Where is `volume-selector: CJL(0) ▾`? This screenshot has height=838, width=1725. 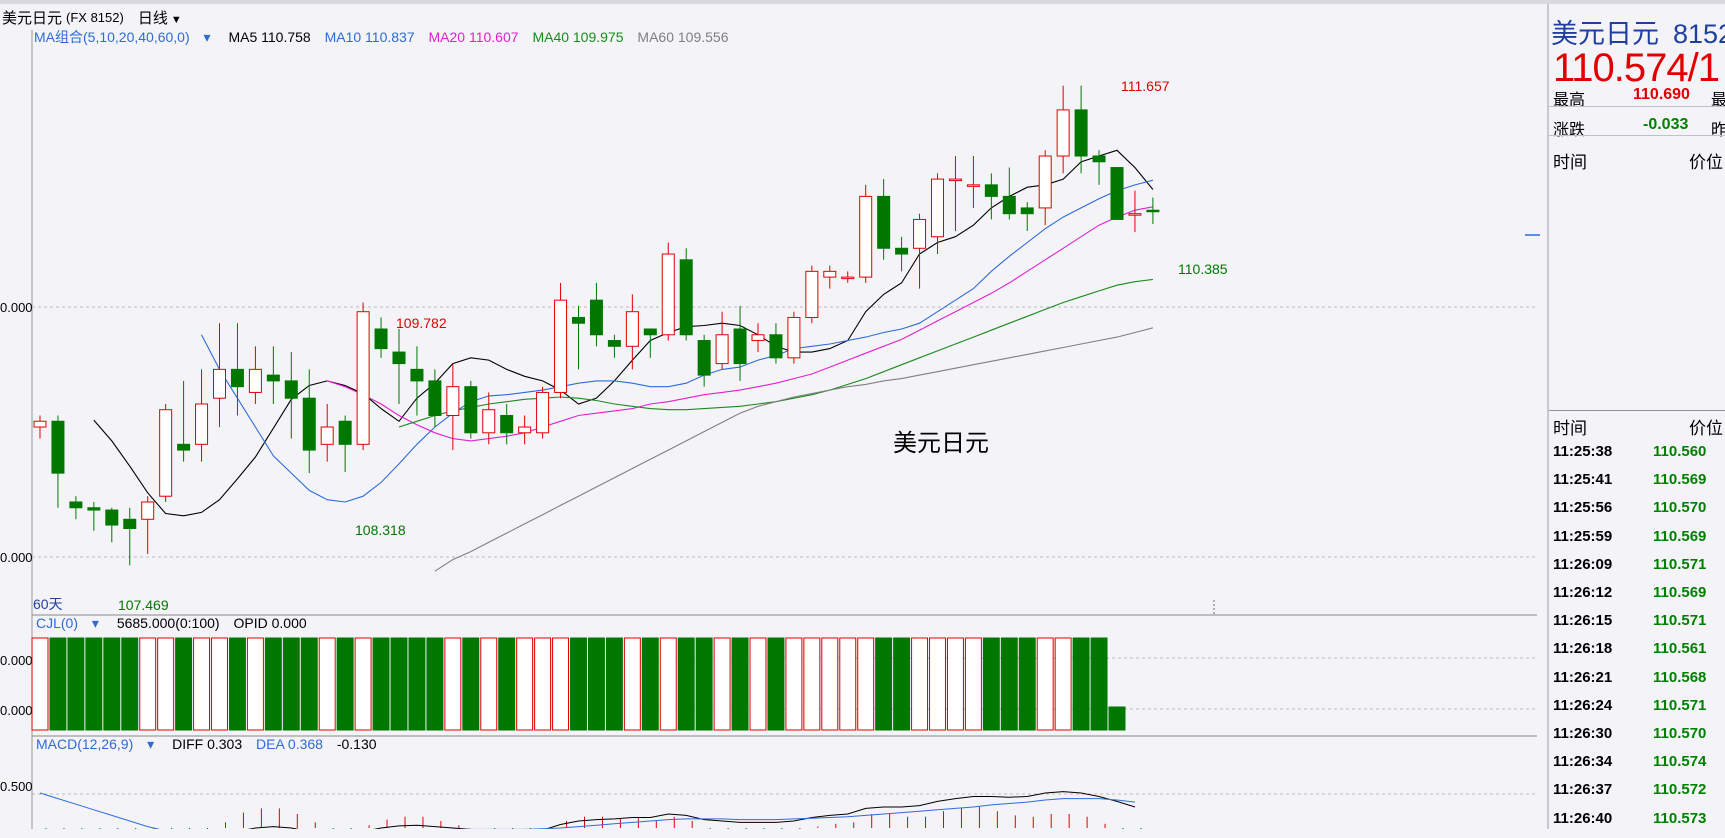
volume-selector: CJL(0) ▾ is located at coordinates (72, 623).